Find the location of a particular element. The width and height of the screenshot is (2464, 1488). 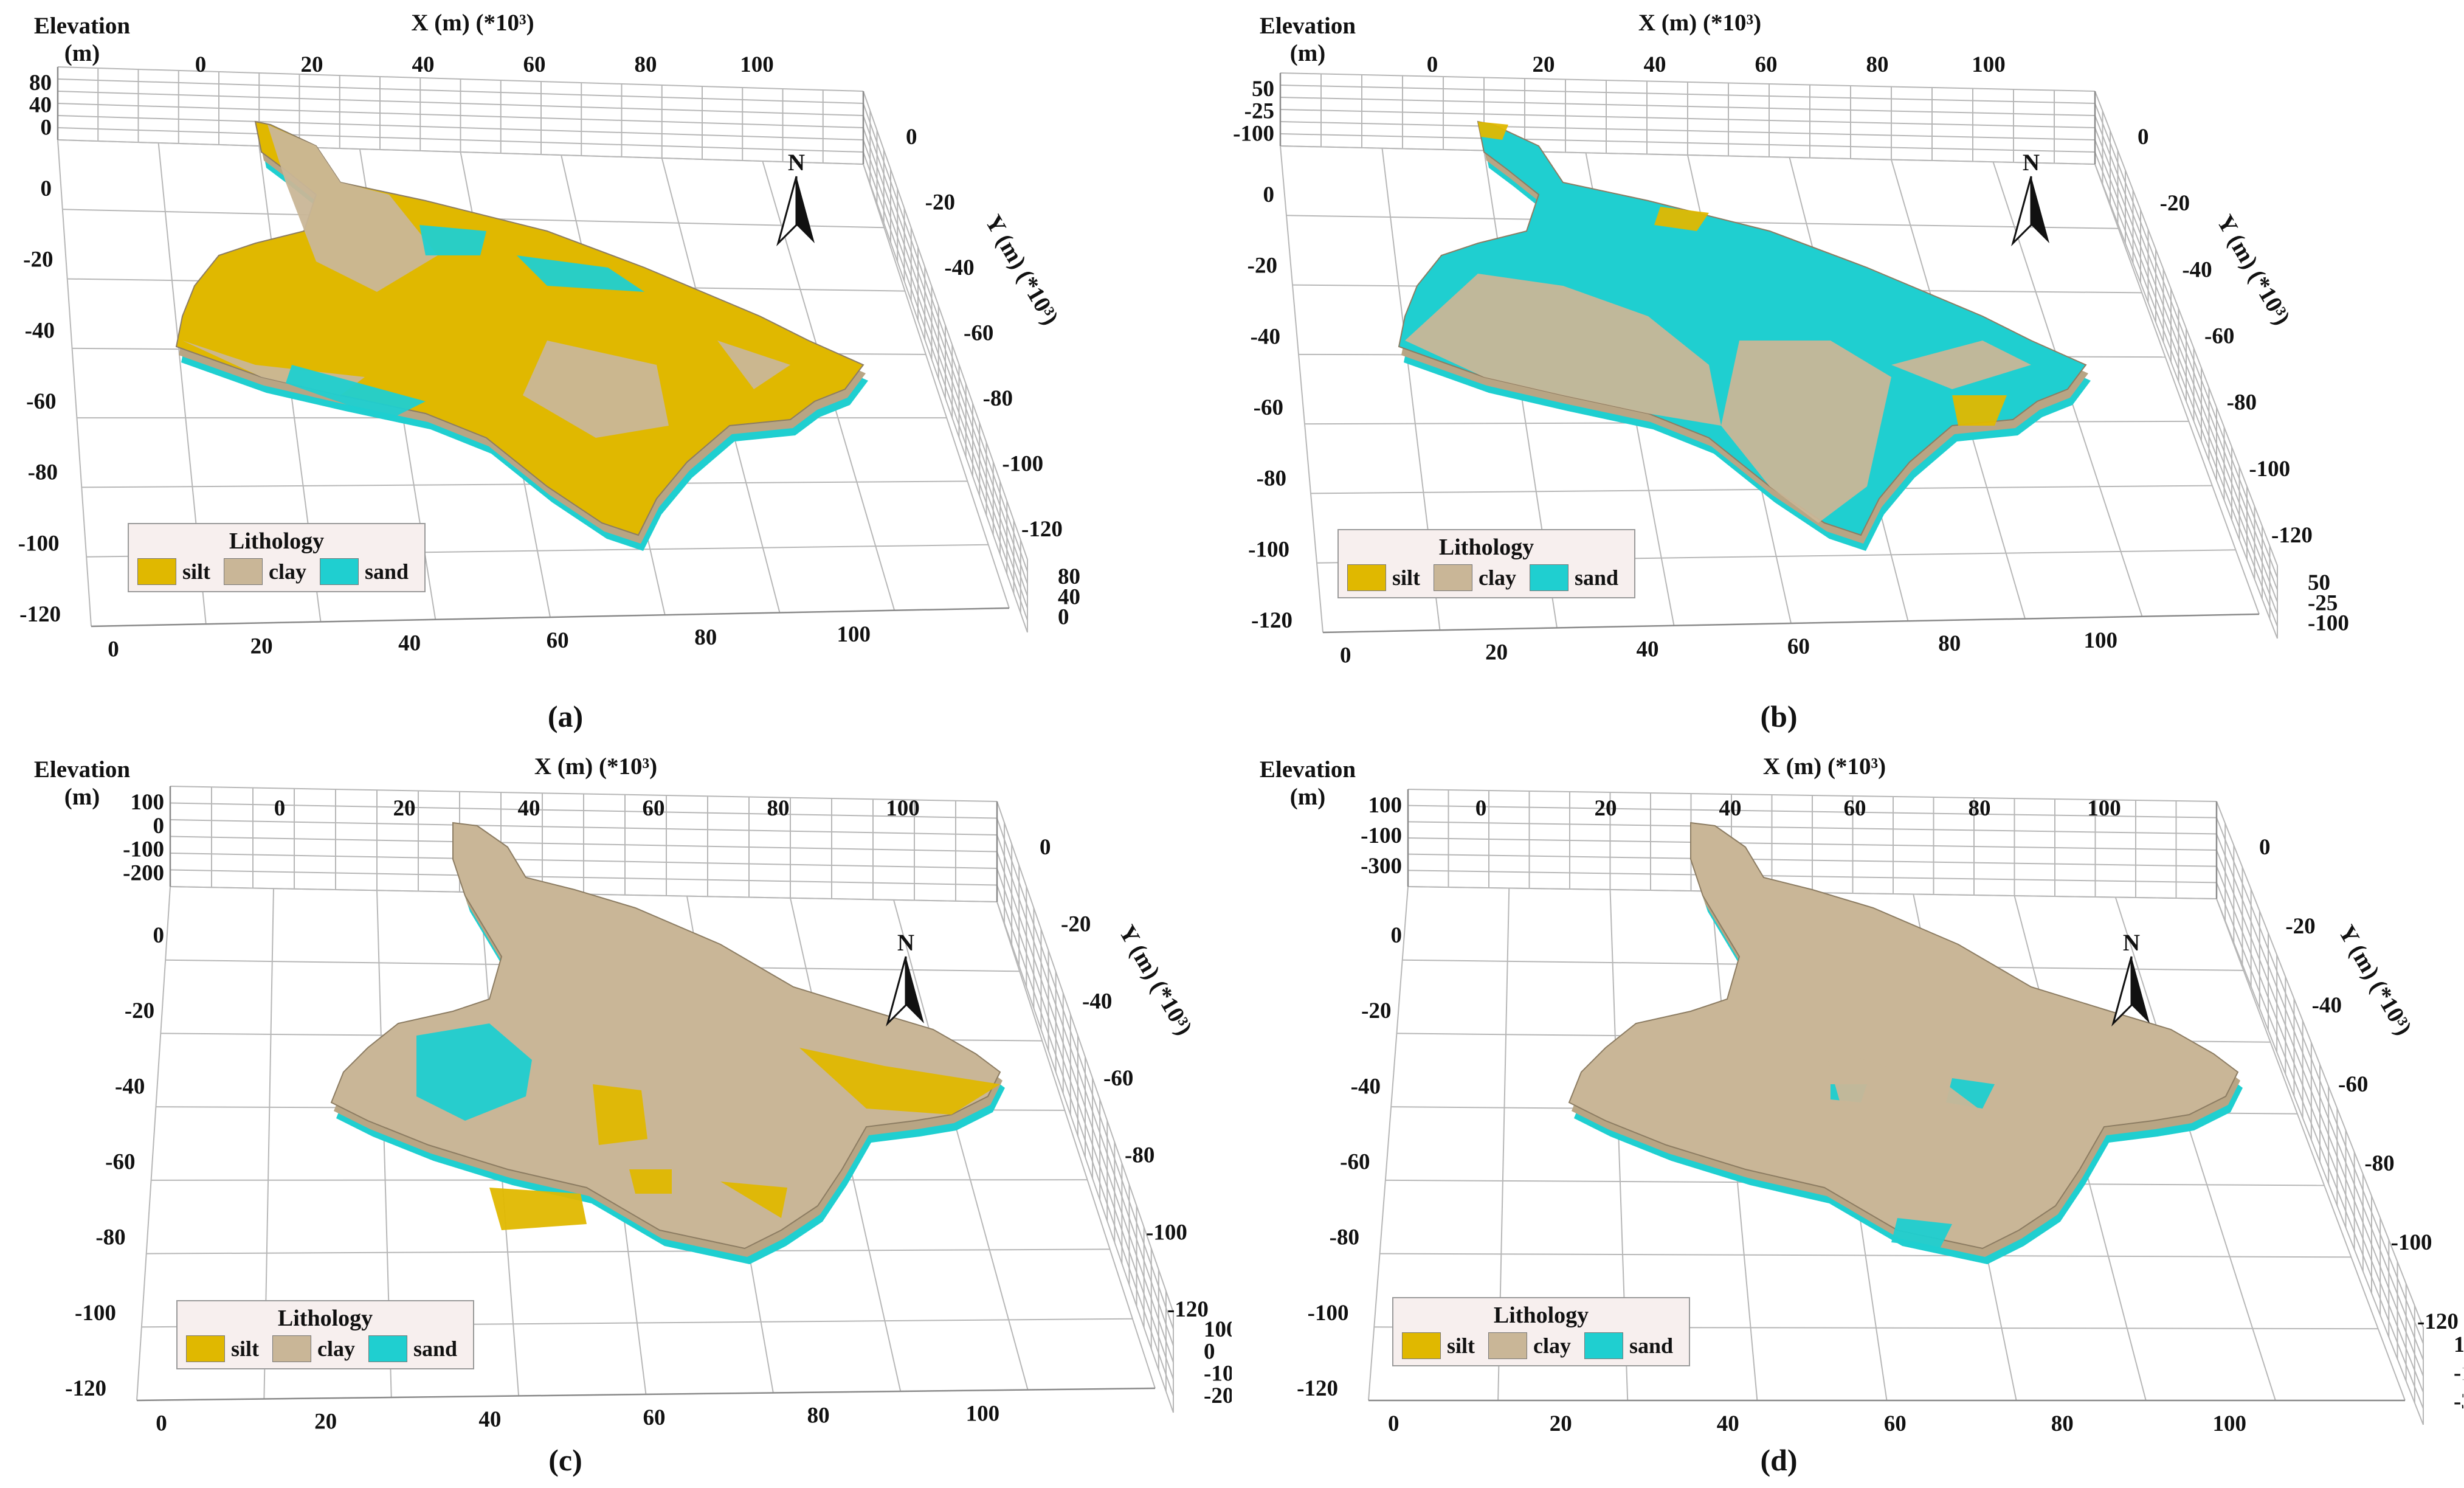

y-left-tick-label: -20 is located at coordinates (1262, 267).